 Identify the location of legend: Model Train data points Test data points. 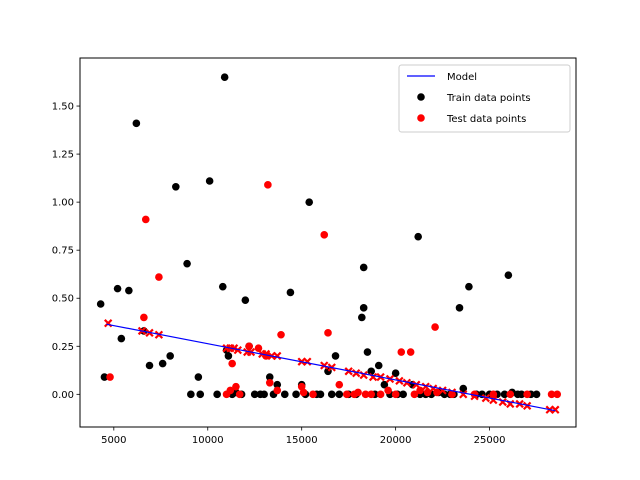
(484, 98).